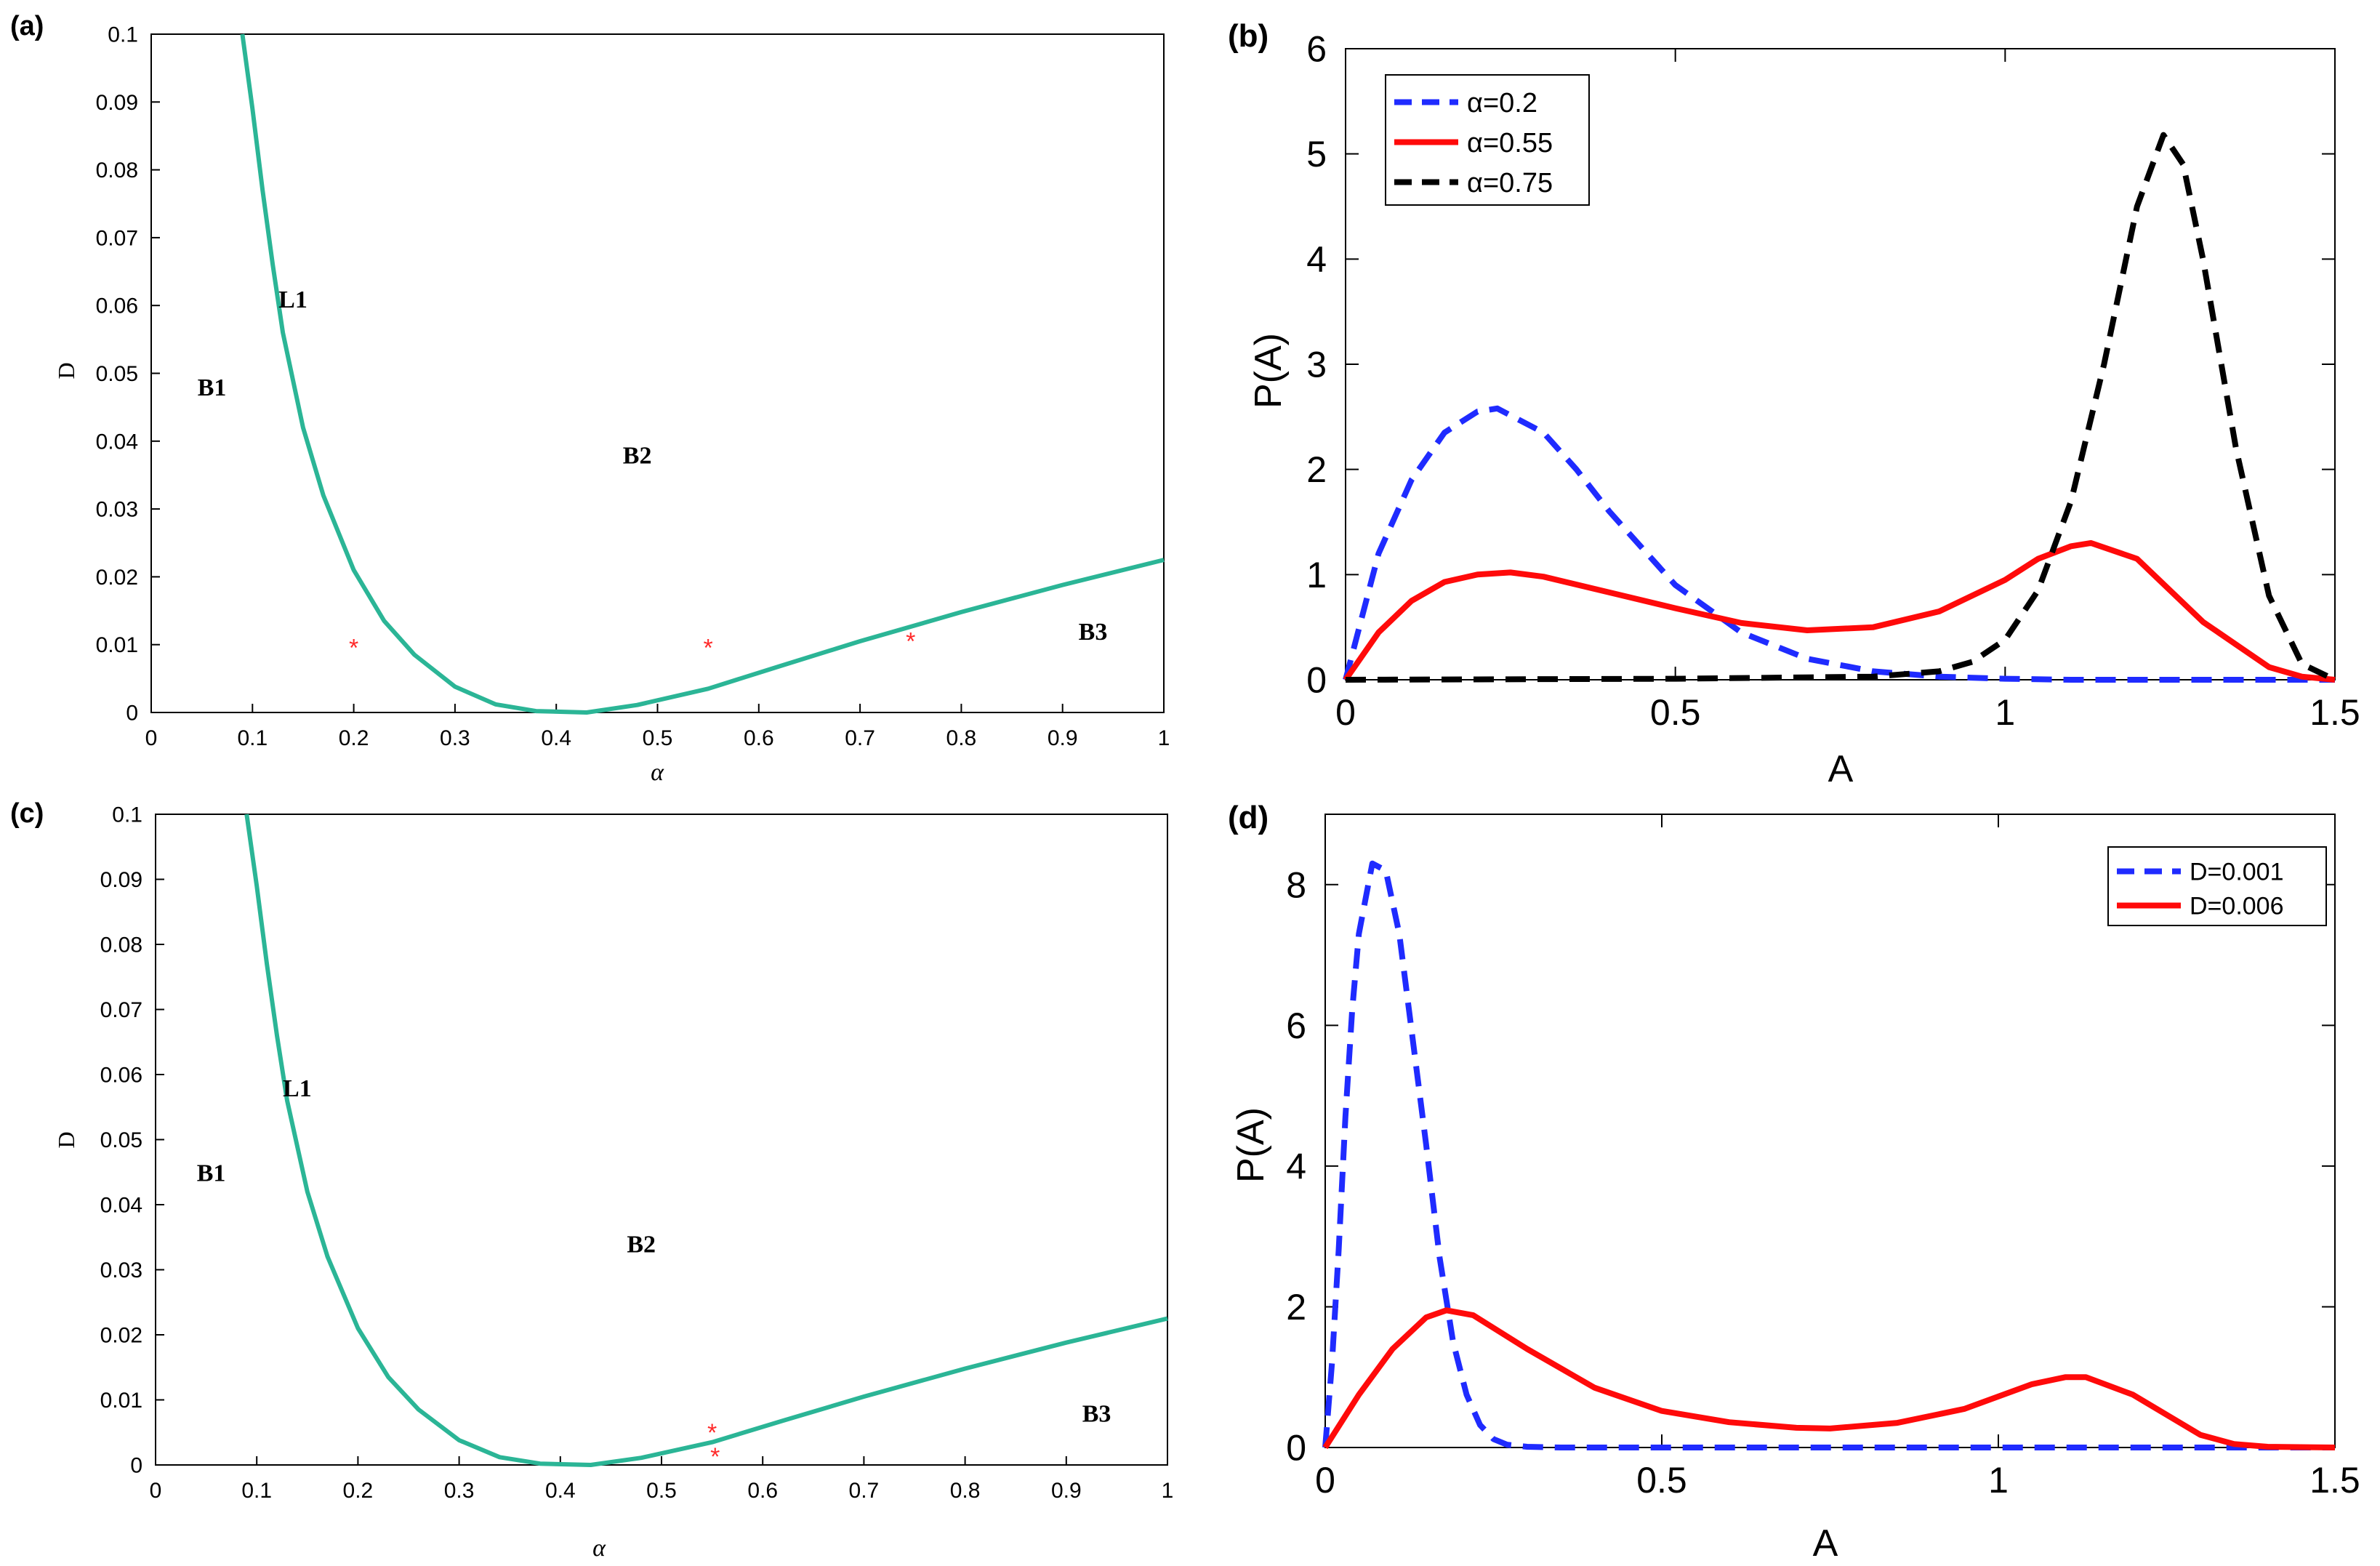 This screenshot has width=2380, height=1566. Describe the element at coordinates (599, 1548) in the screenshot. I see `panel-c-xlabel: α` at that location.